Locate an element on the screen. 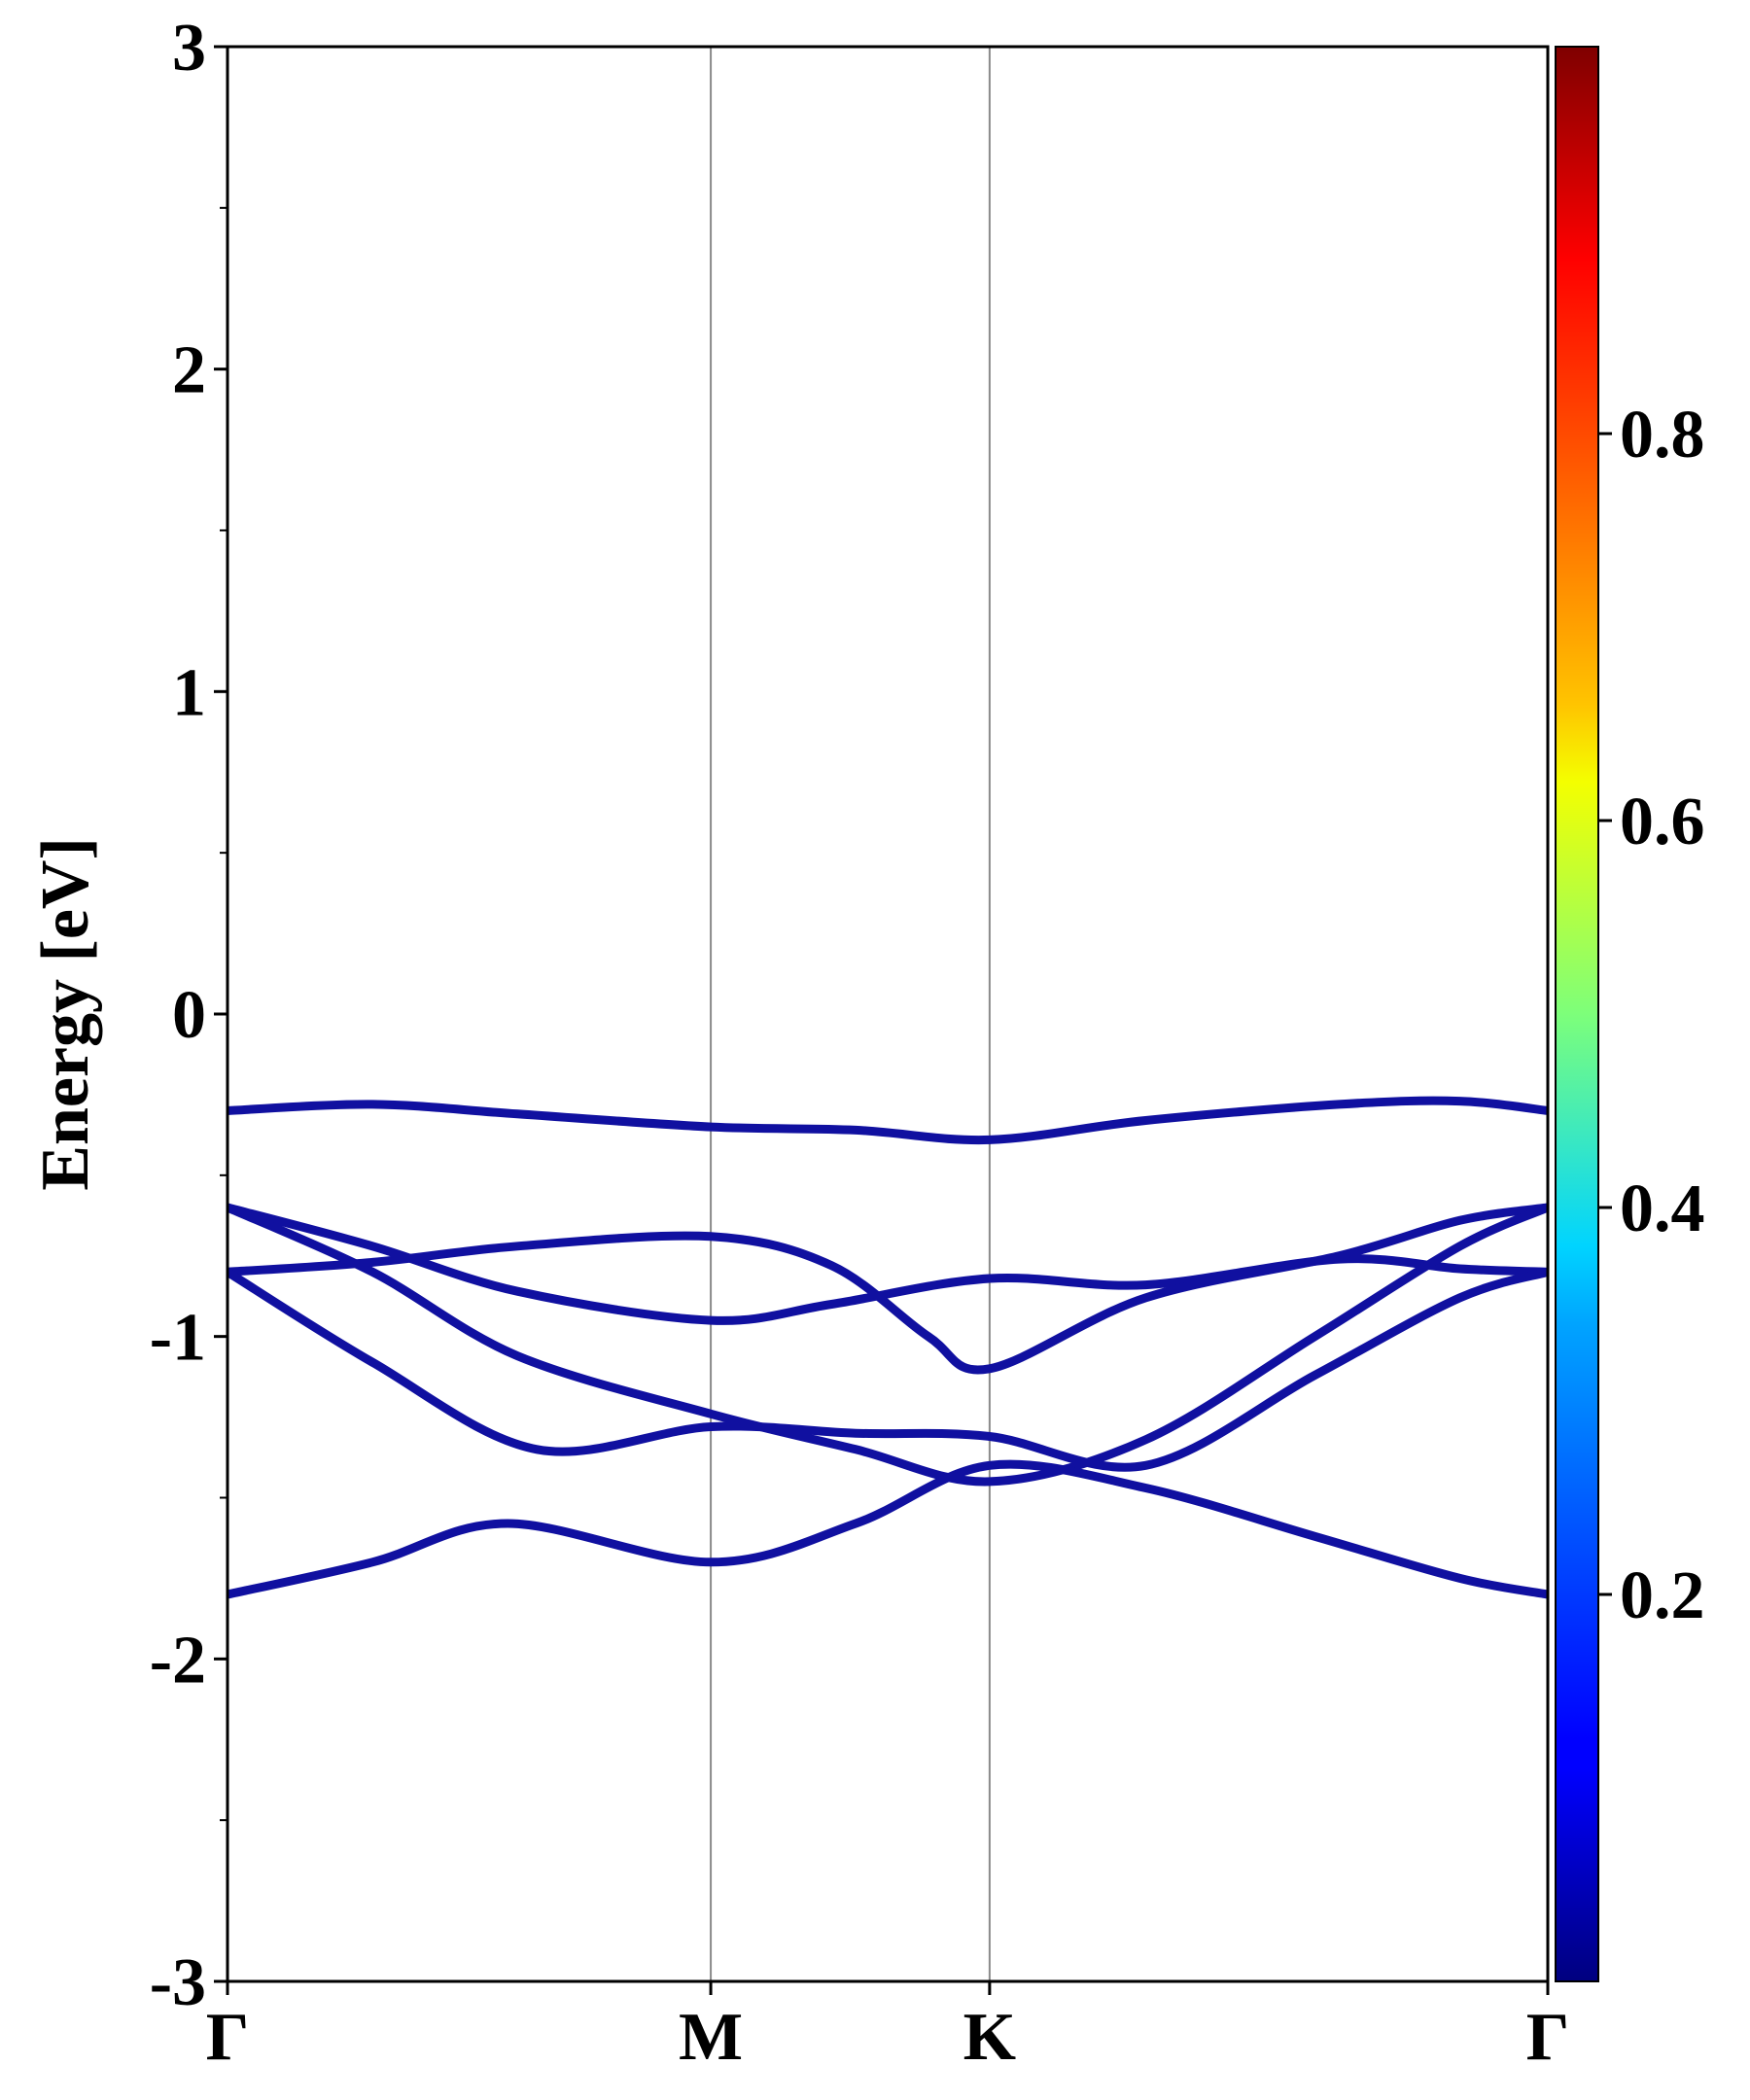 This screenshot has height=2100, width=1750. y-tick-label: 0 is located at coordinates (189, 1015).